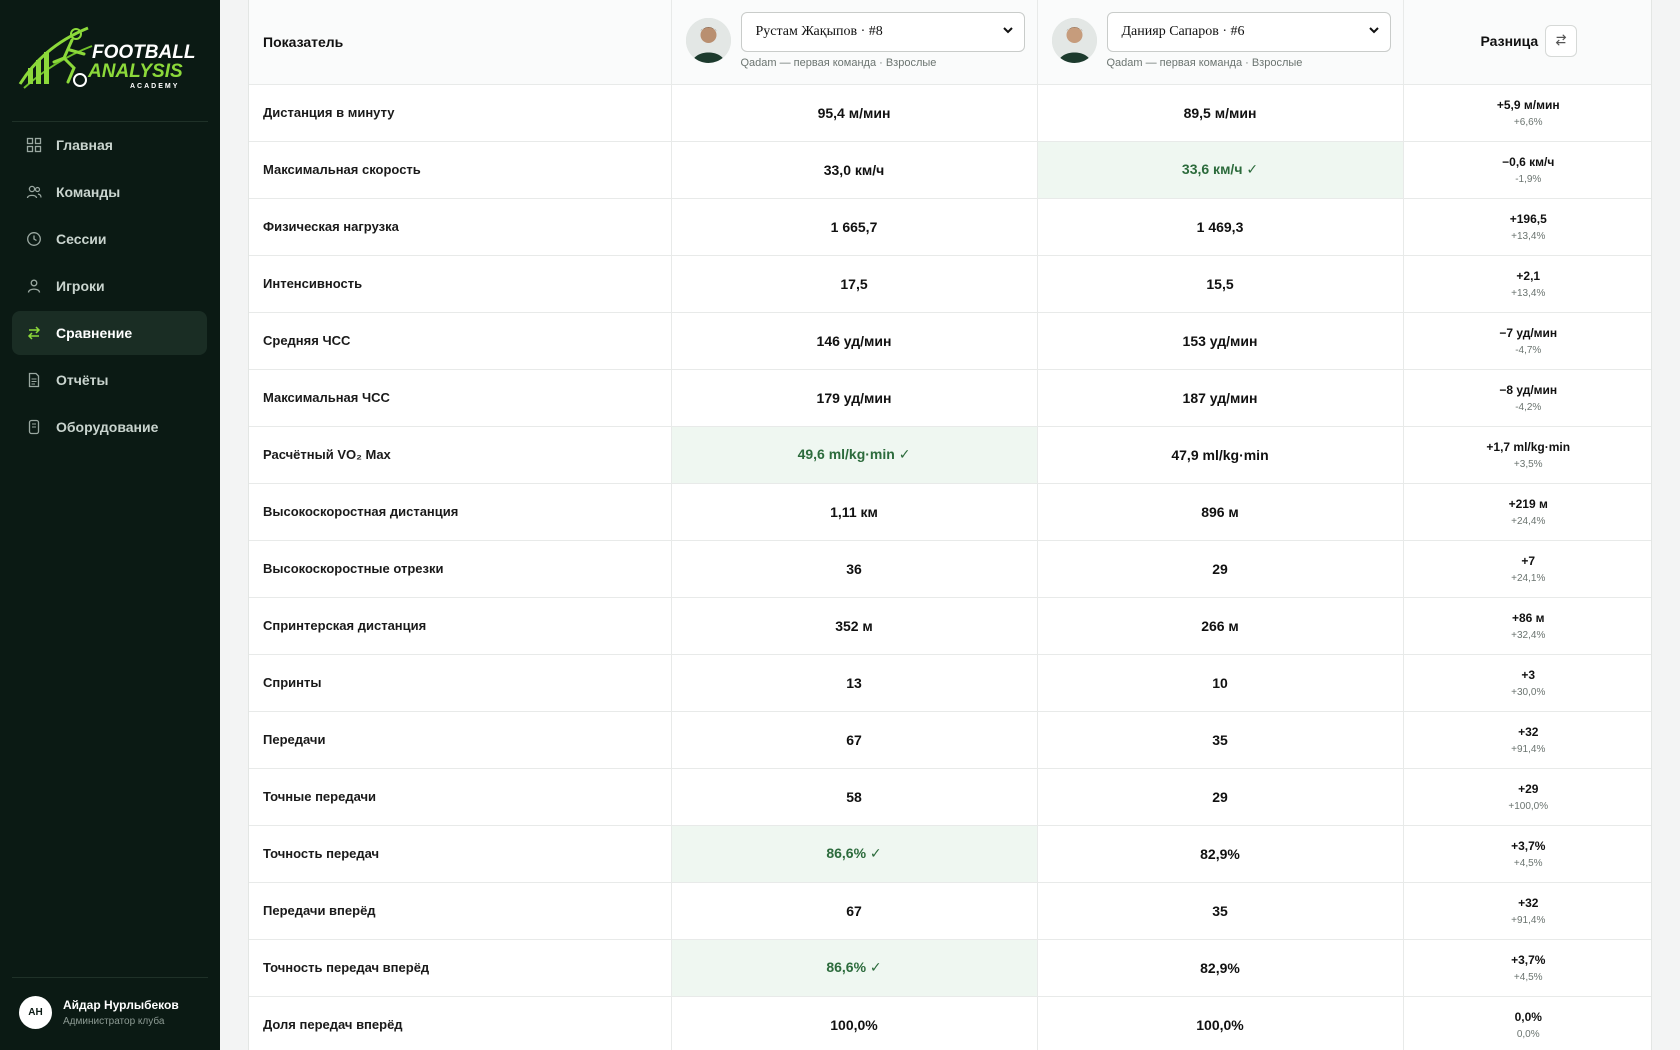 This screenshot has width=1680, height=1050. Describe the element at coordinates (1527, 341) in the screenshot. I see `diff-cell: −7 уд/мин -4,7%` at that location.